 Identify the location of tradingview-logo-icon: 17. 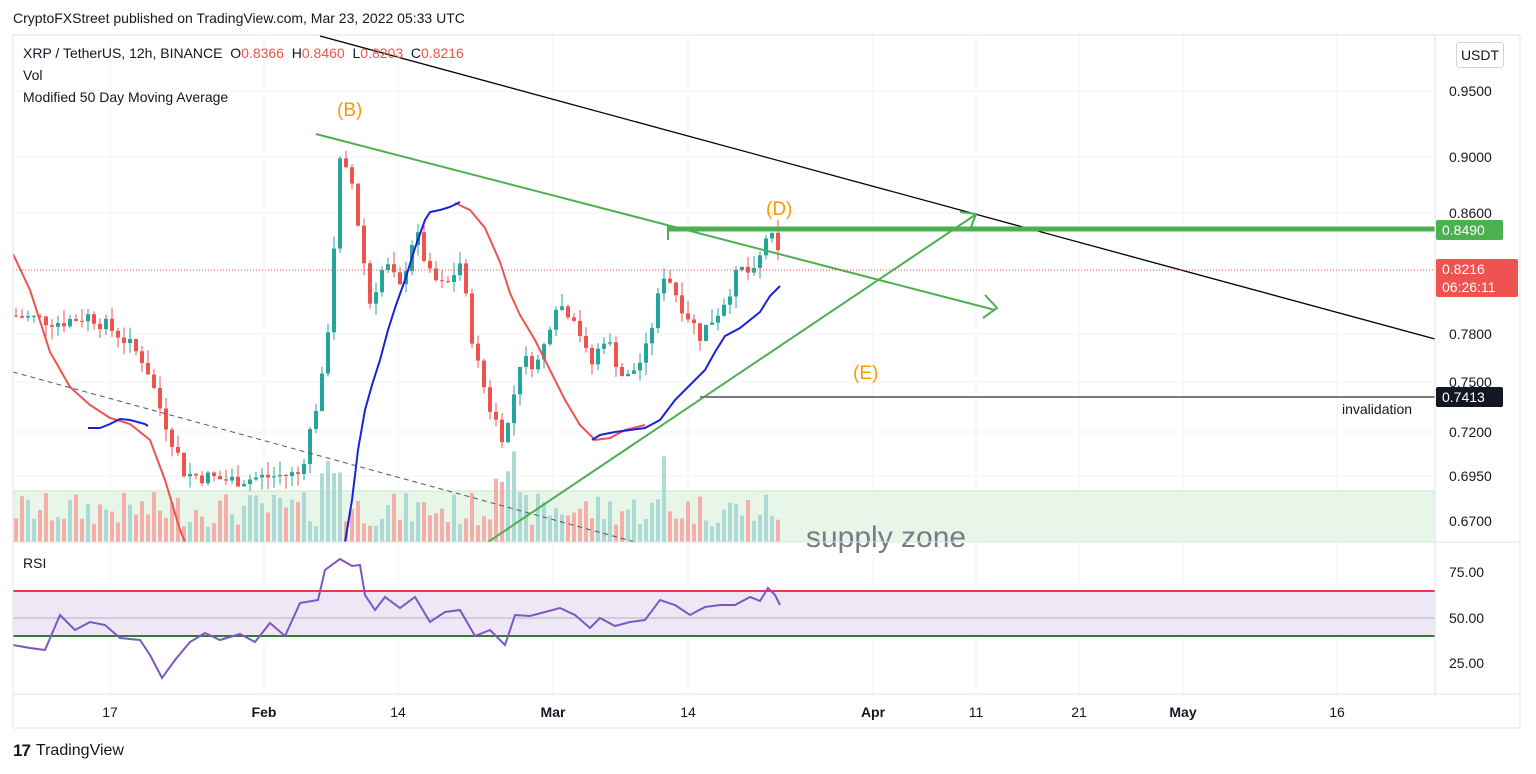
(22, 750).